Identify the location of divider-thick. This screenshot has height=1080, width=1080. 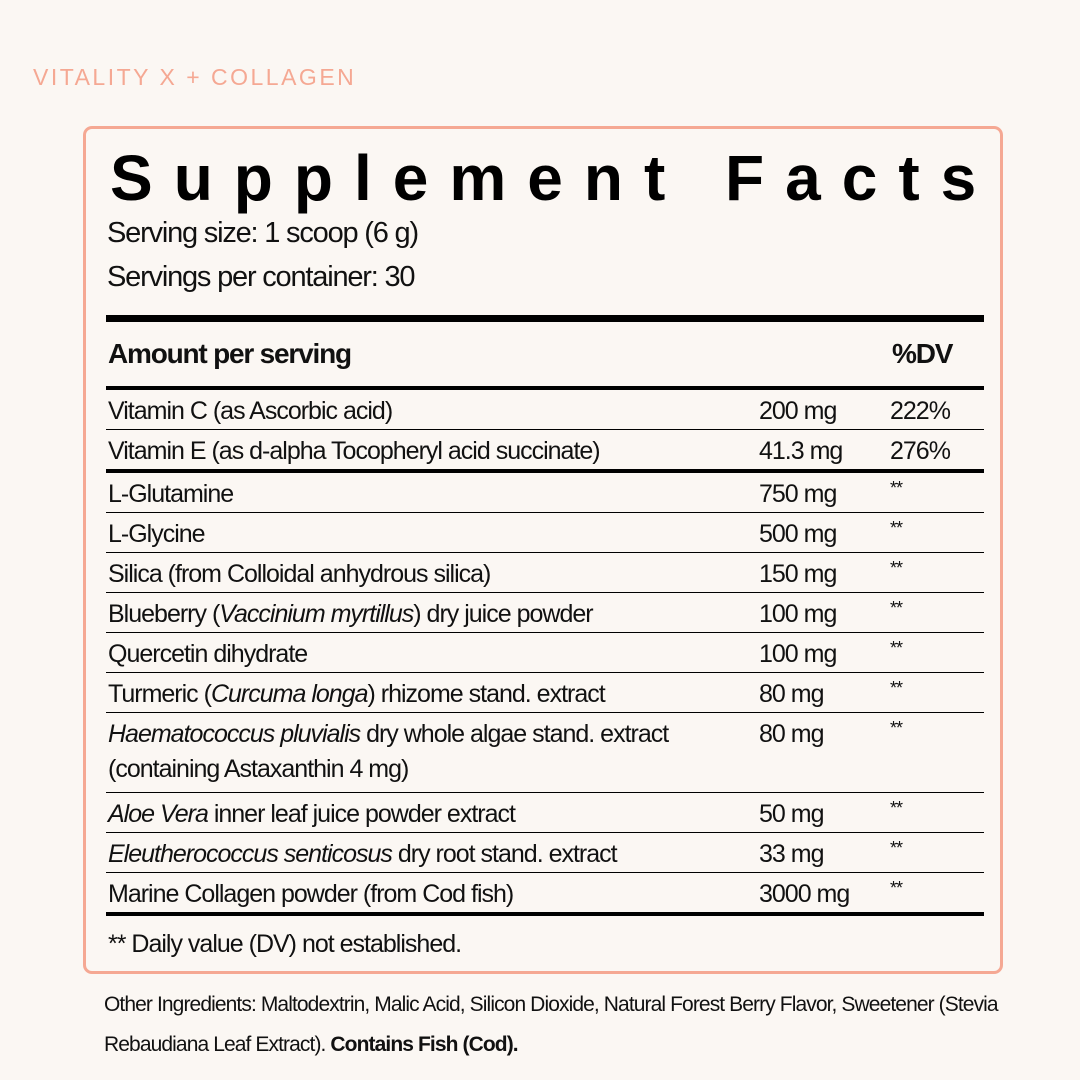
(545, 318).